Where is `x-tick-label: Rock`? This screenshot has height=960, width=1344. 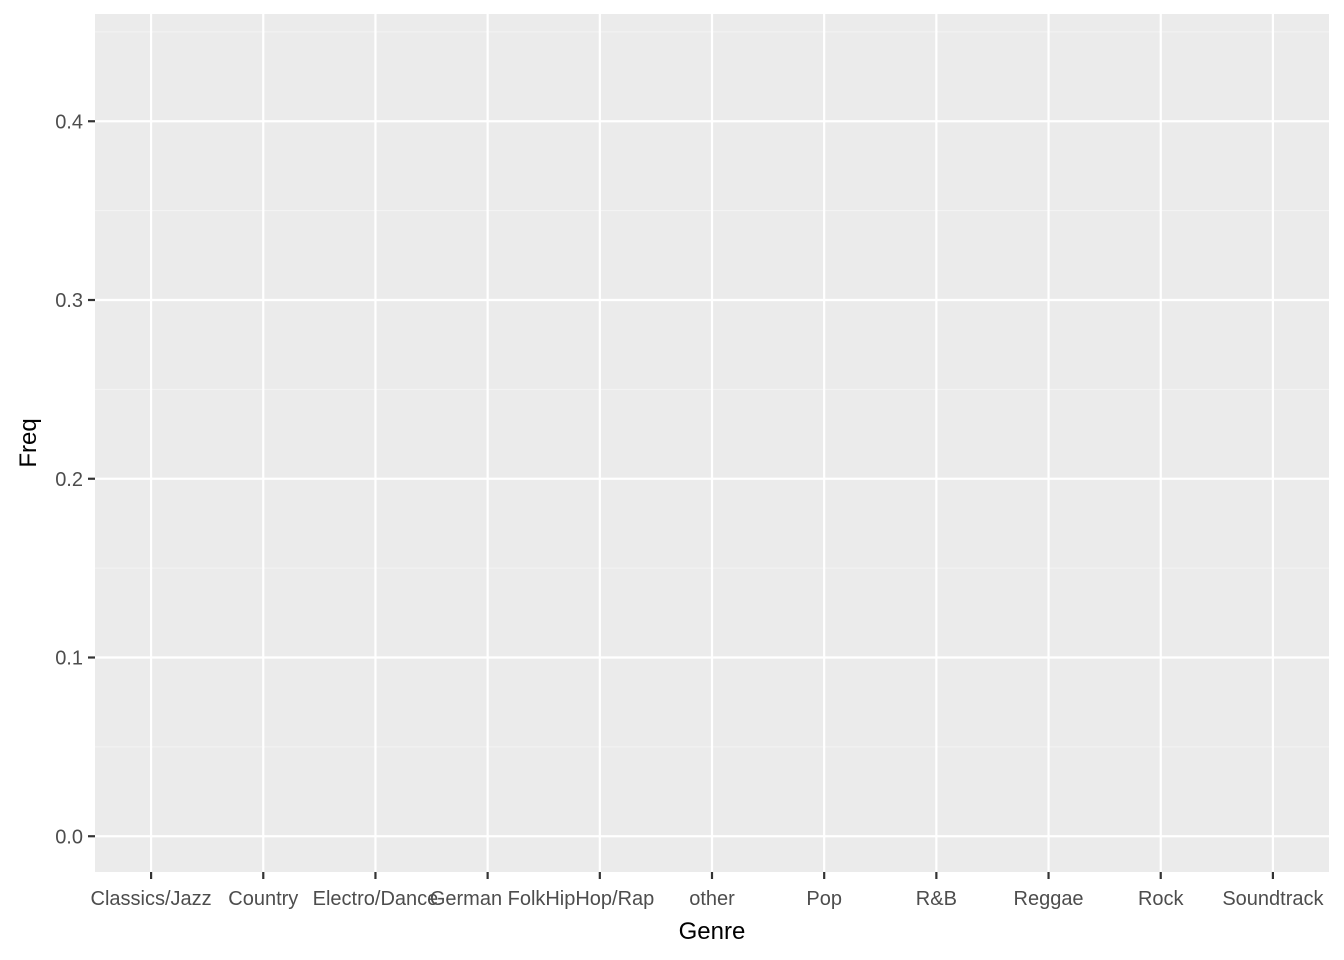
x-tick-label: Rock is located at coordinates (1161, 899).